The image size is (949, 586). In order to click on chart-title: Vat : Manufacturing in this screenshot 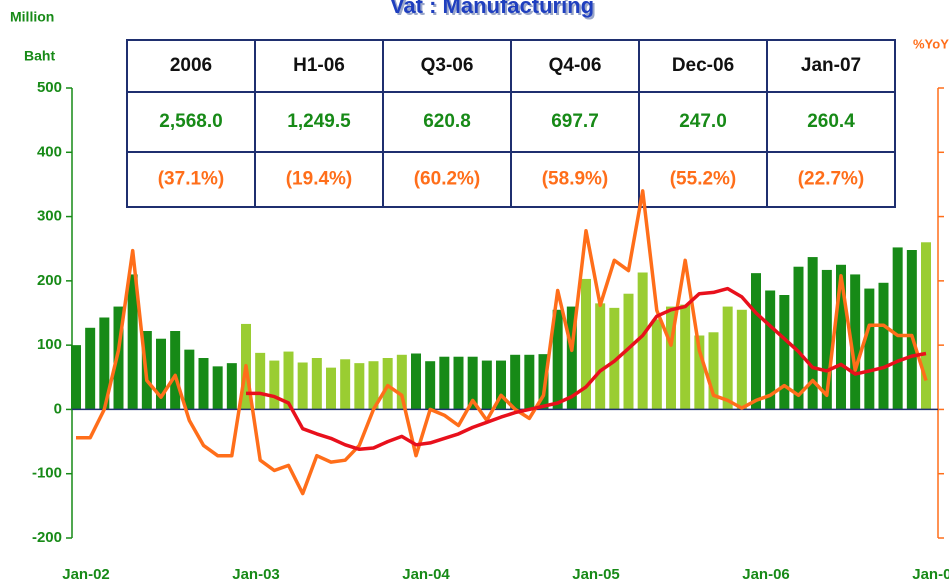, I will do `click(492, 9)`.